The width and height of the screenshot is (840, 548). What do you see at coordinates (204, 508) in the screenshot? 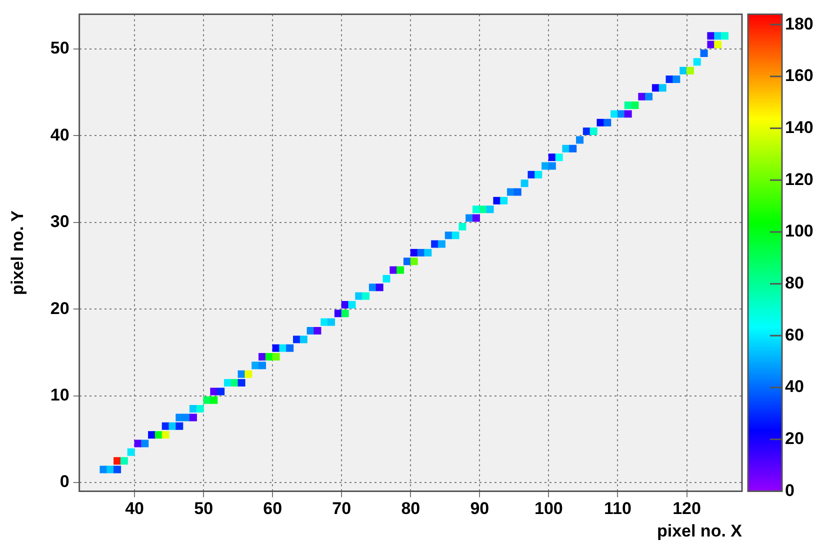
I see `x-tick-label: 50` at bounding box center [204, 508].